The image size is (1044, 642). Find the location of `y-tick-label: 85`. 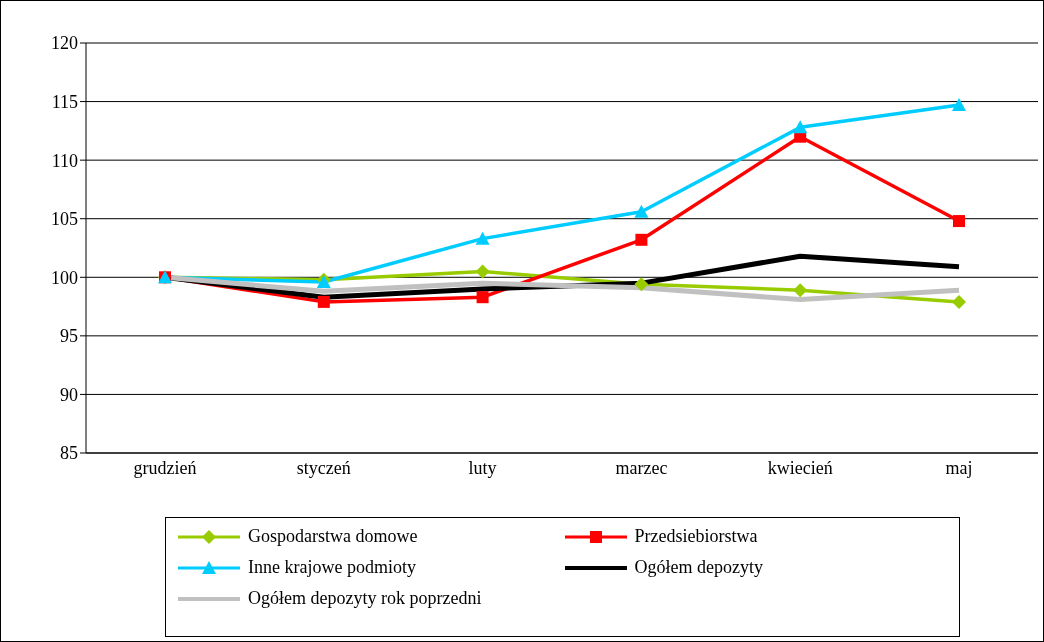

y-tick-label: 85 is located at coordinates (69, 453).